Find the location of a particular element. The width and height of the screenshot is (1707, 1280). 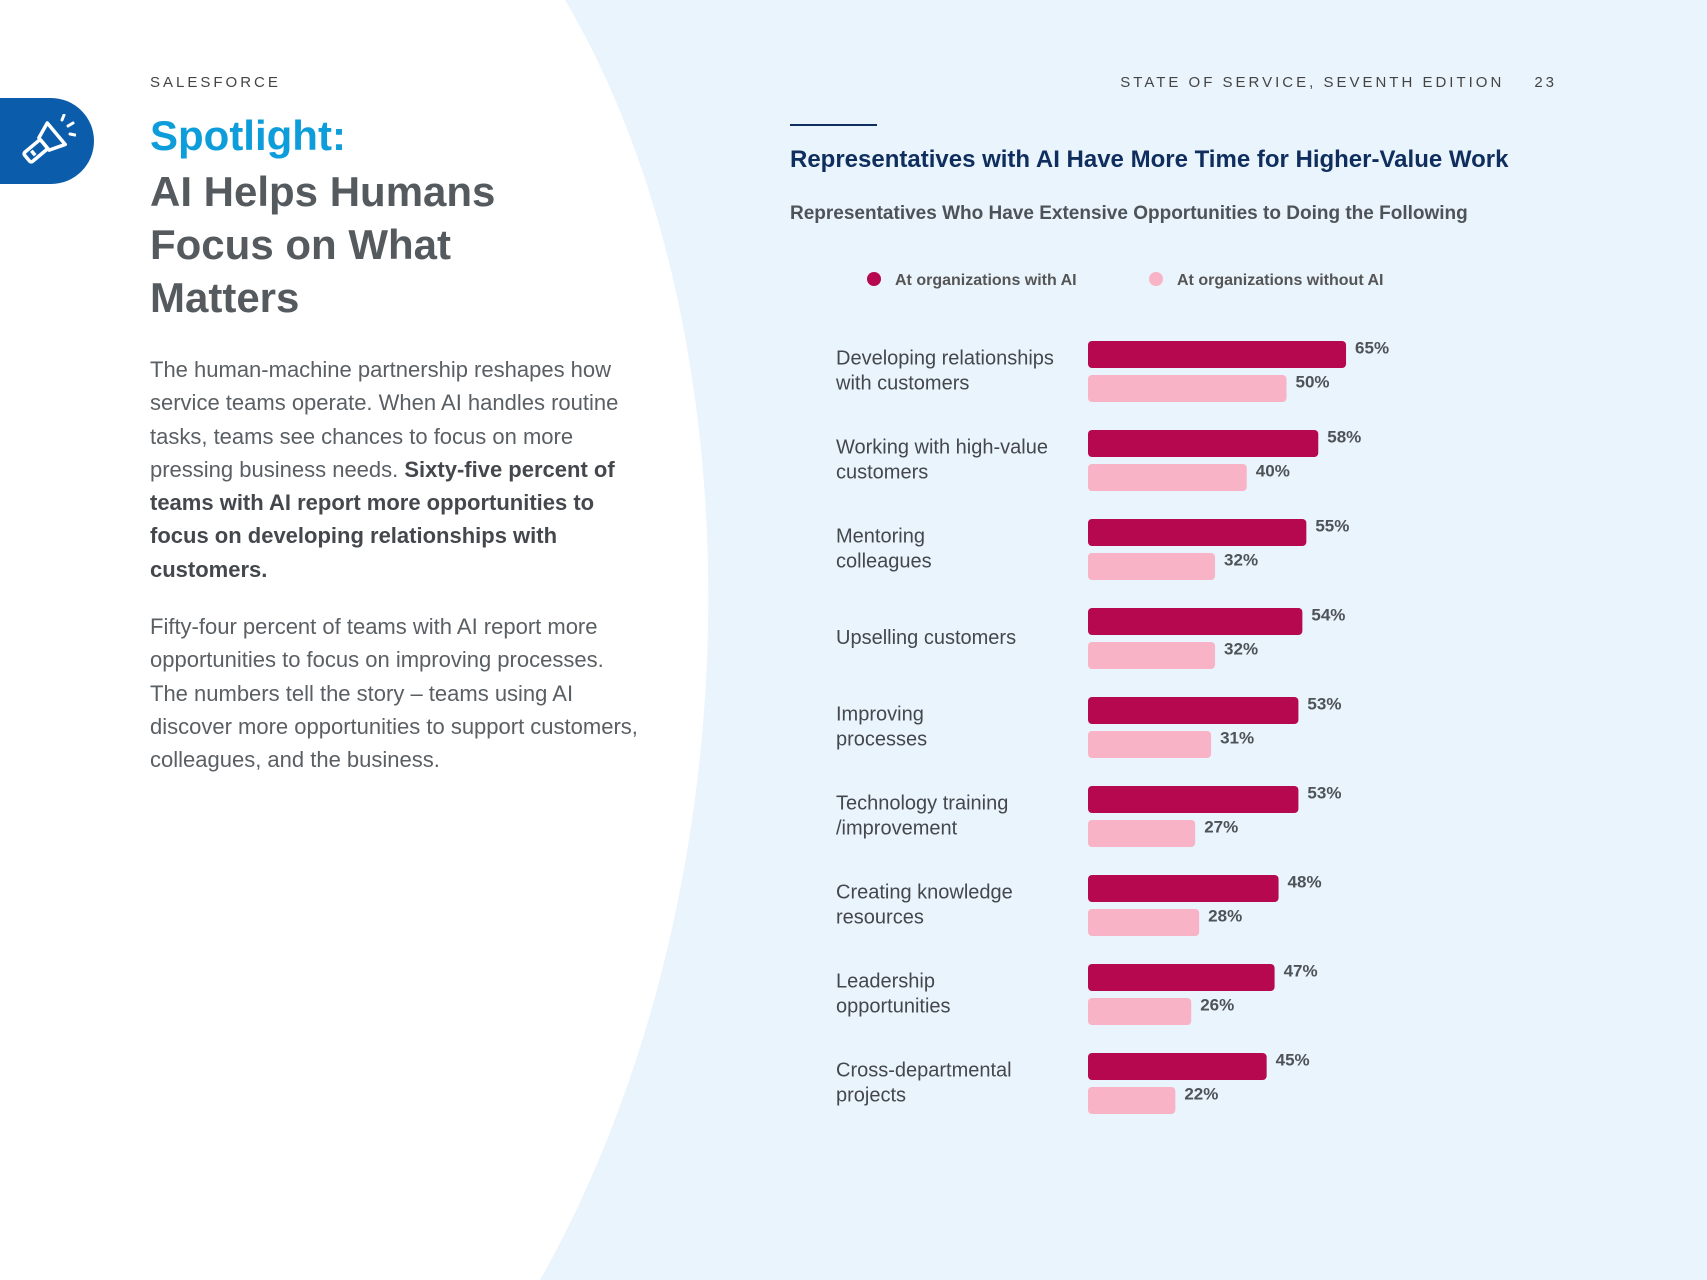

spotlight-label: Spotlight: is located at coordinates (248, 135).